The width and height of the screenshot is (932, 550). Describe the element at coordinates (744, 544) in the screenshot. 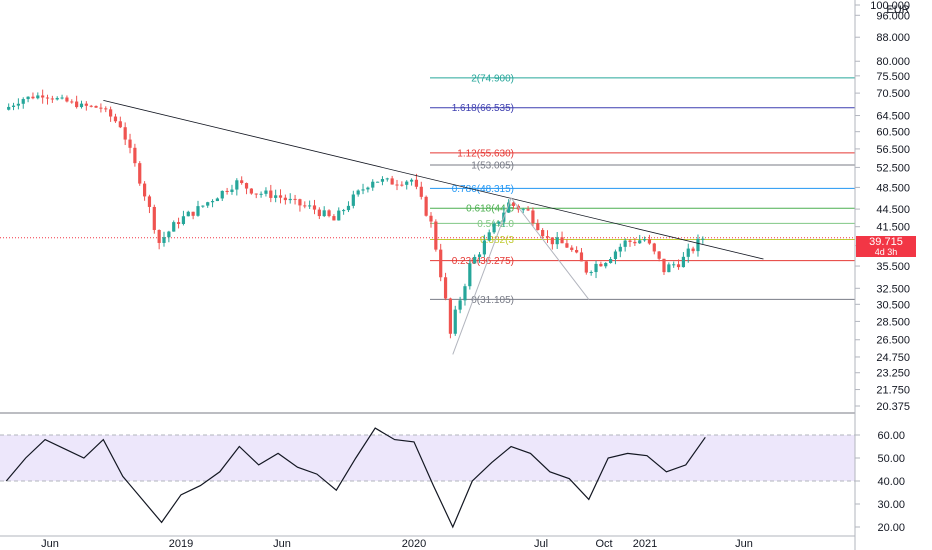

I see `time-tick-label: Jun` at that location.